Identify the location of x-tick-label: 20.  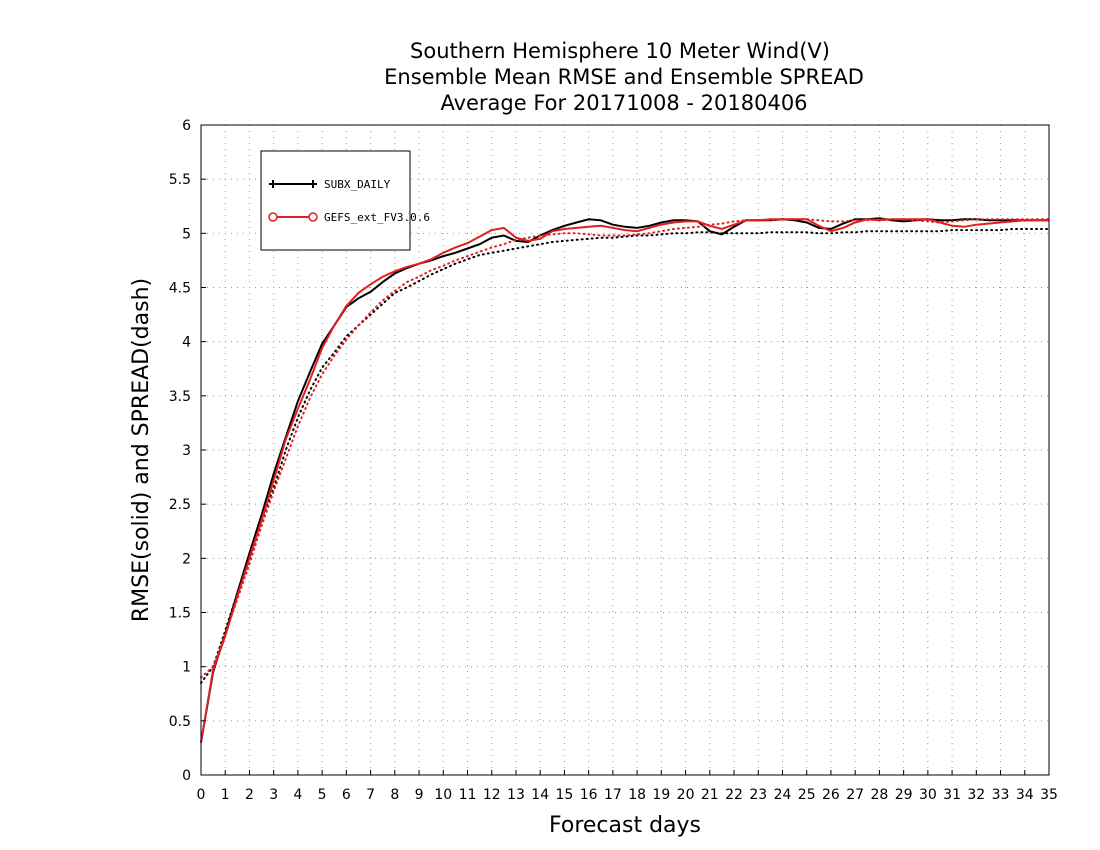
(686, 795).